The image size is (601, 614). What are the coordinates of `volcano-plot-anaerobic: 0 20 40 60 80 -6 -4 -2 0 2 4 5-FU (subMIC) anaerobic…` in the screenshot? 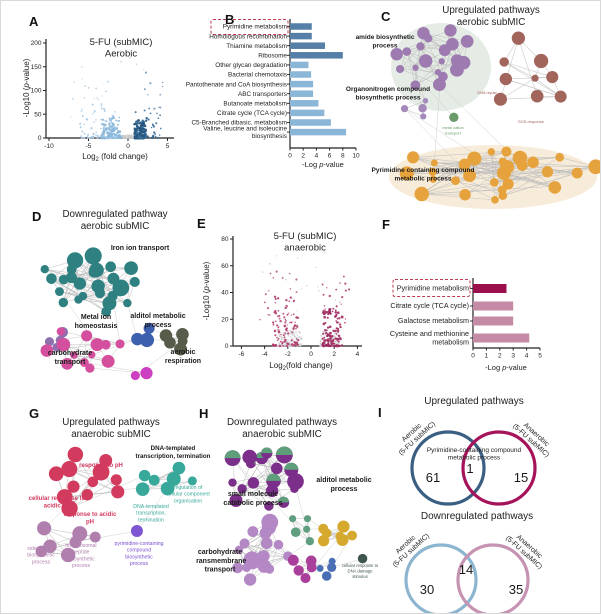 It's located at (282, 301).